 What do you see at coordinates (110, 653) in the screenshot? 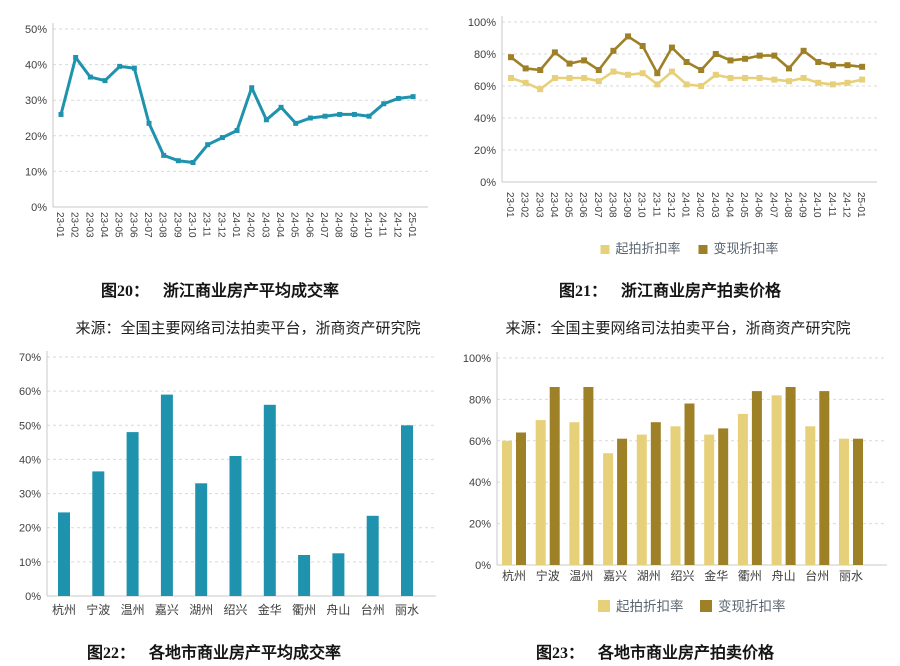
I see `fig22-caption-number: 图22：` at bounding box center [110, 653].